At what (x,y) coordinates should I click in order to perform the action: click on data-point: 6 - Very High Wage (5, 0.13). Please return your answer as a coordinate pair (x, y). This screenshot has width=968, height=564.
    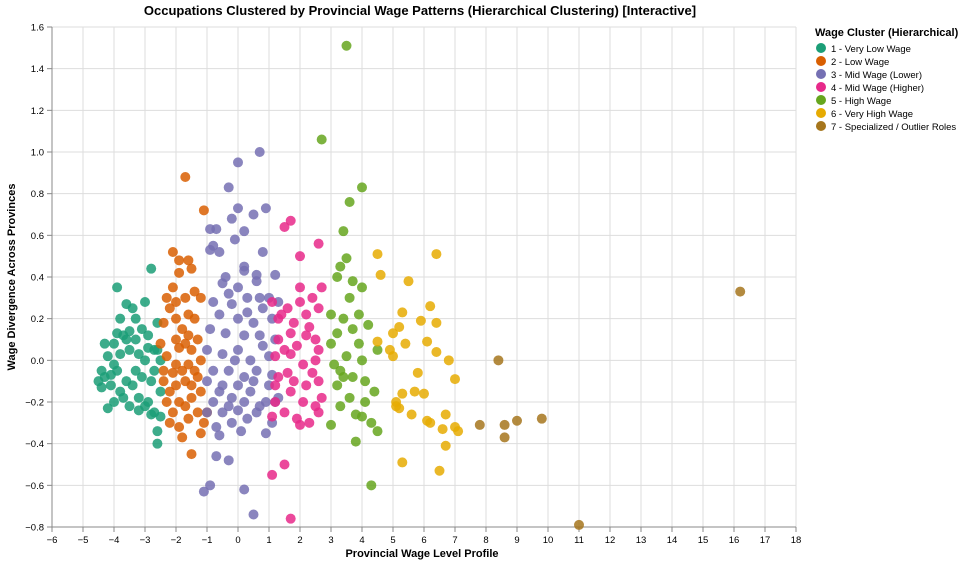
    Looking at the image, I should click on (393, 333).